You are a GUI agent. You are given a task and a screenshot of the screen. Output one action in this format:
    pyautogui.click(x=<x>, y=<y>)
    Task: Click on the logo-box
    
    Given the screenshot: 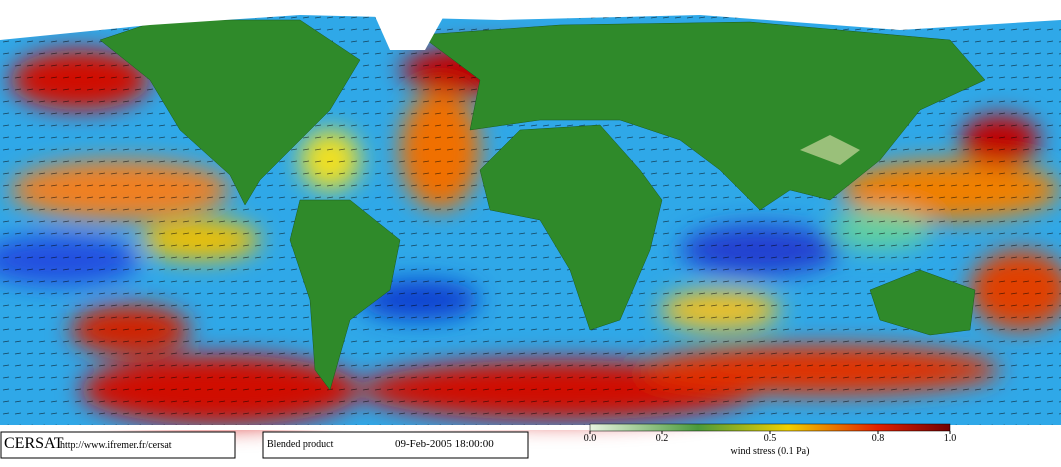 What is the action you would take?
    pyautogui.click(x=118, y=445)
    